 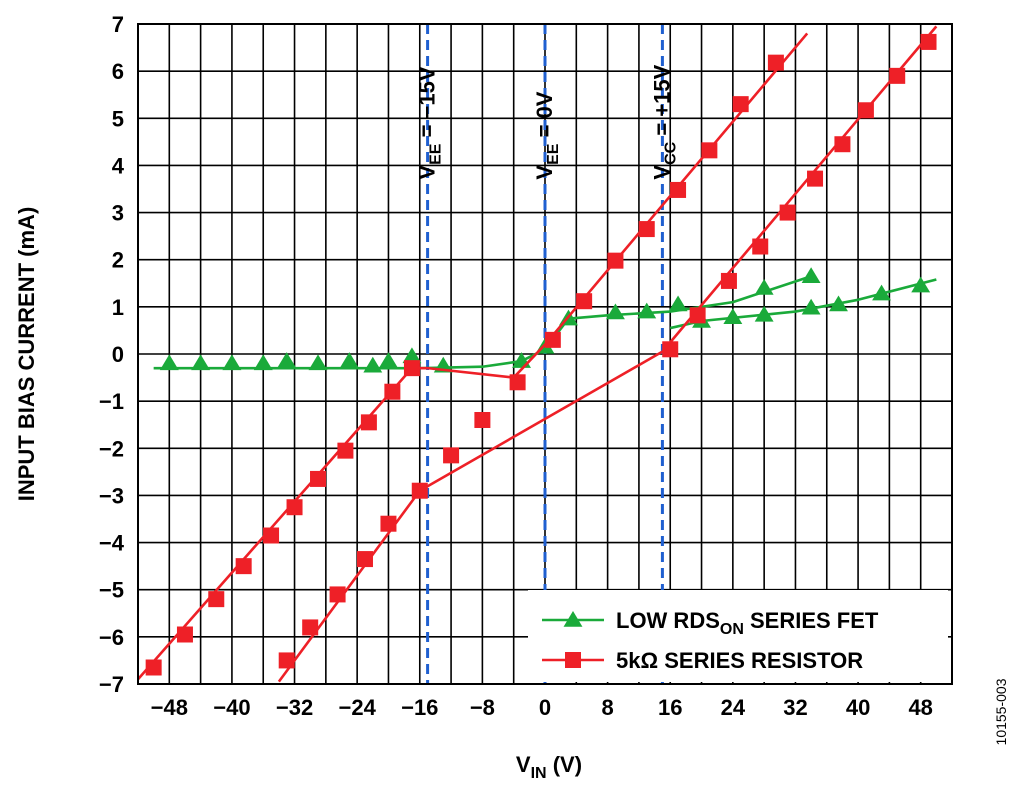 I want to click on y-tick-label: −5, so click(x=111, y=590).